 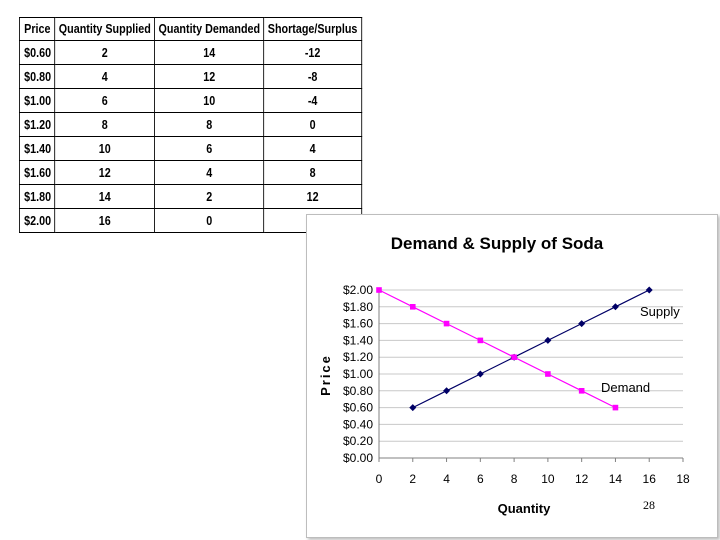 I want to click on y-tick-label: $0.40, so click(x=358, y=424).